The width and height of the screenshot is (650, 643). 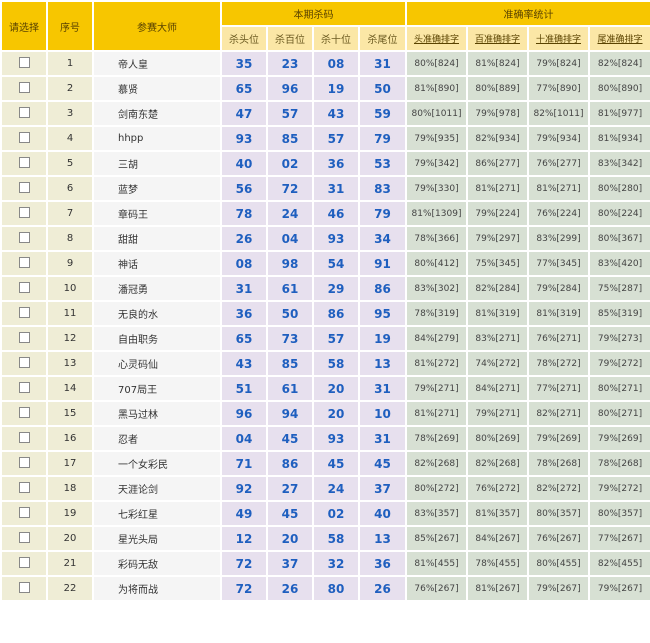 I want to click on master-name: 蓝梦, so click(x=157, y=188).